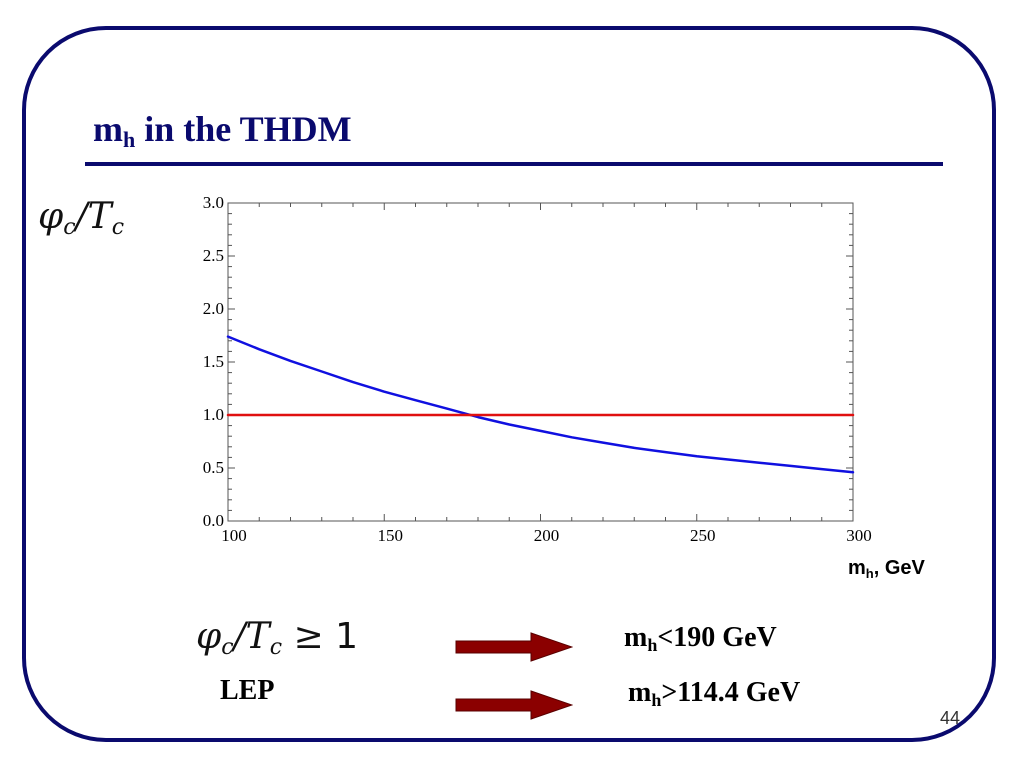 The width and height of the screenshot is (1024, 768). Describe the element at coordinates (869, 573) in the screenshot. I see `x-label-sub: h` at that location.